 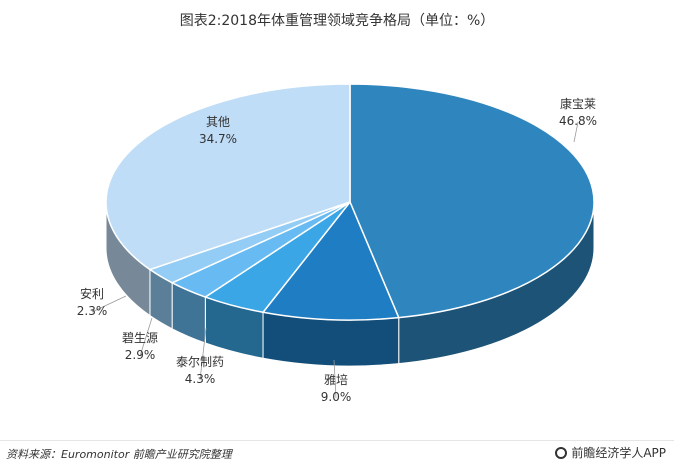 What do you see at coordinates (618, 453) in the screenshot?
I see `footer-brand-text: 前瞻经济学人APP` at bounding box center [618, 453].